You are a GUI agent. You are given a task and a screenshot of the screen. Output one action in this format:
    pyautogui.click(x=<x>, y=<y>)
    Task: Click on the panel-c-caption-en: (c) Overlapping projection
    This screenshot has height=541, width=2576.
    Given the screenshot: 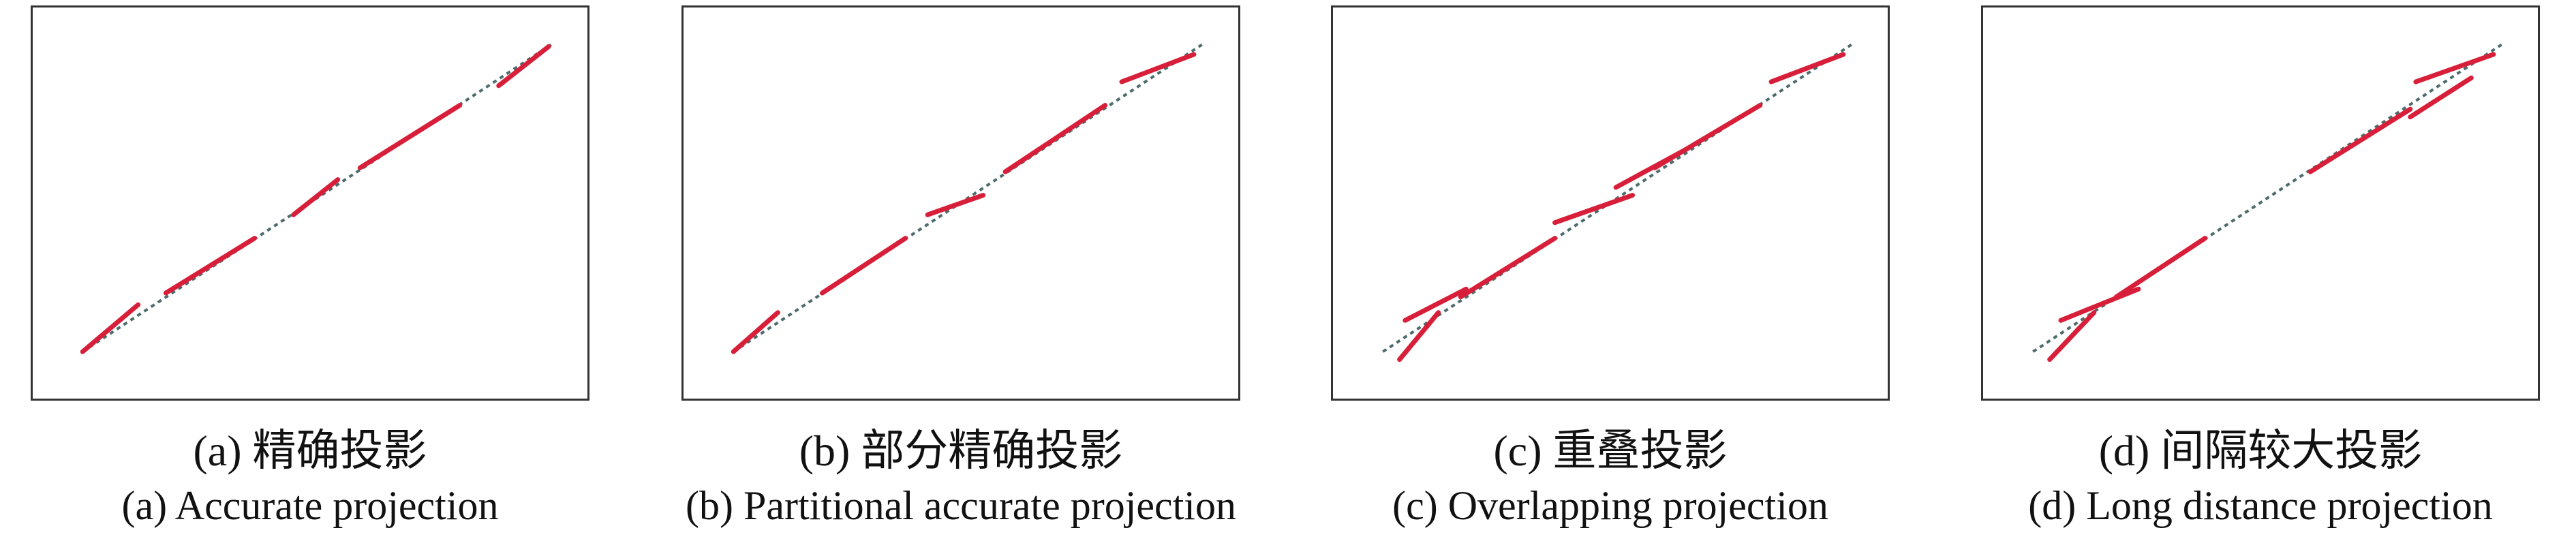 What is the action you would take?
    pyautogui.click(x=1610, y=505)
    